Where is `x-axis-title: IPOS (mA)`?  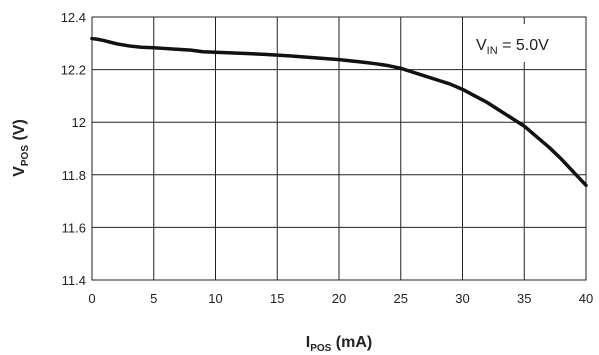 x-axis-title: IPOS (mA) is located at coordinates (339, 344).